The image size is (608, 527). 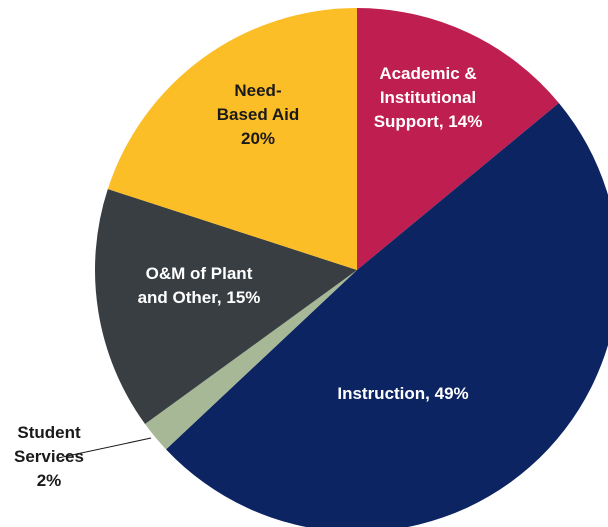 What do you see at coordinates (199, 273) in the screenshot?
I see `slice-label-line: O&M of Plant` at bounding box center [199, 273].